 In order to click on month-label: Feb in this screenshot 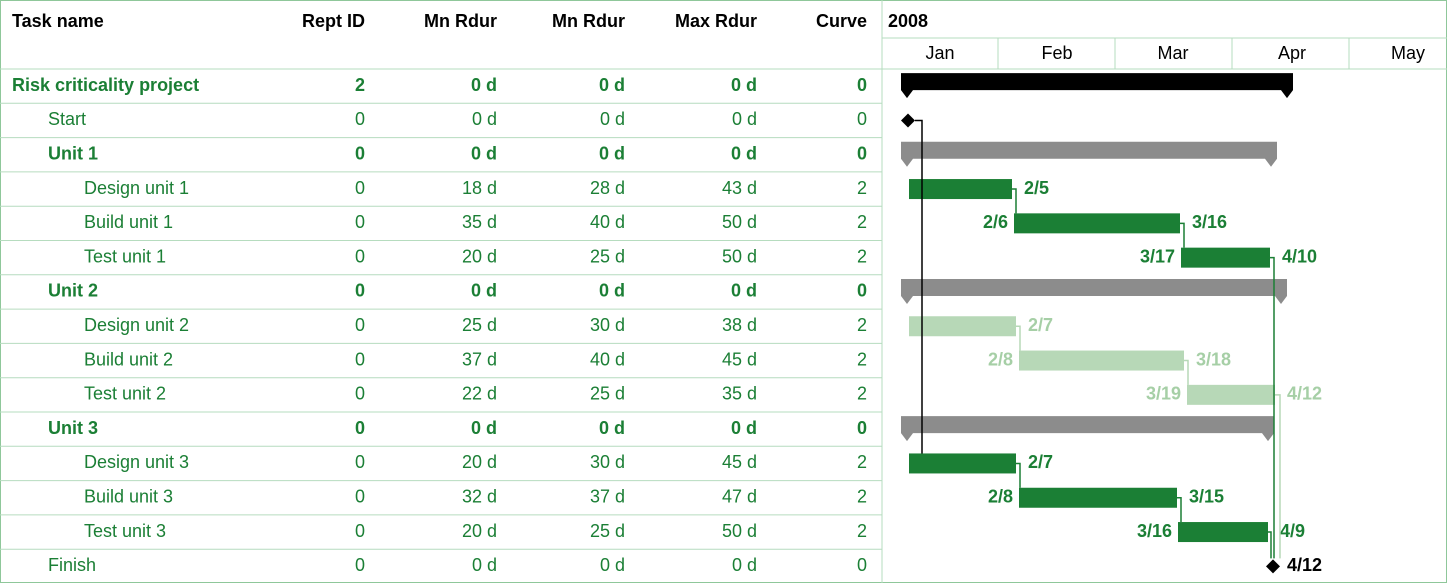, I will do `click(1056, 53)`.